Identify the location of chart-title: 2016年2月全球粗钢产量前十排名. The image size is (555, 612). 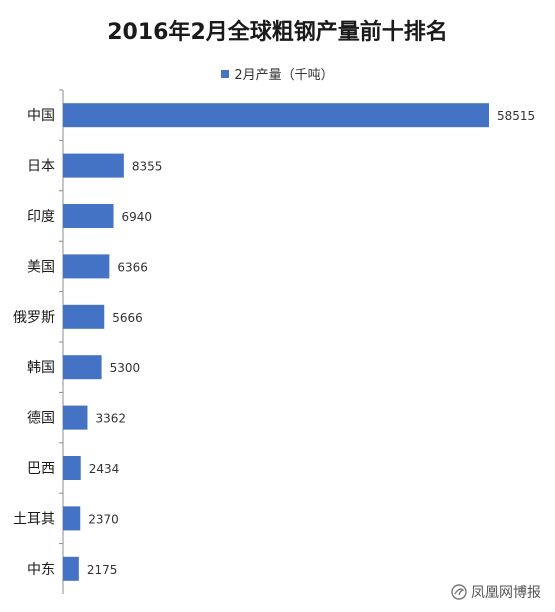
(277, 32).